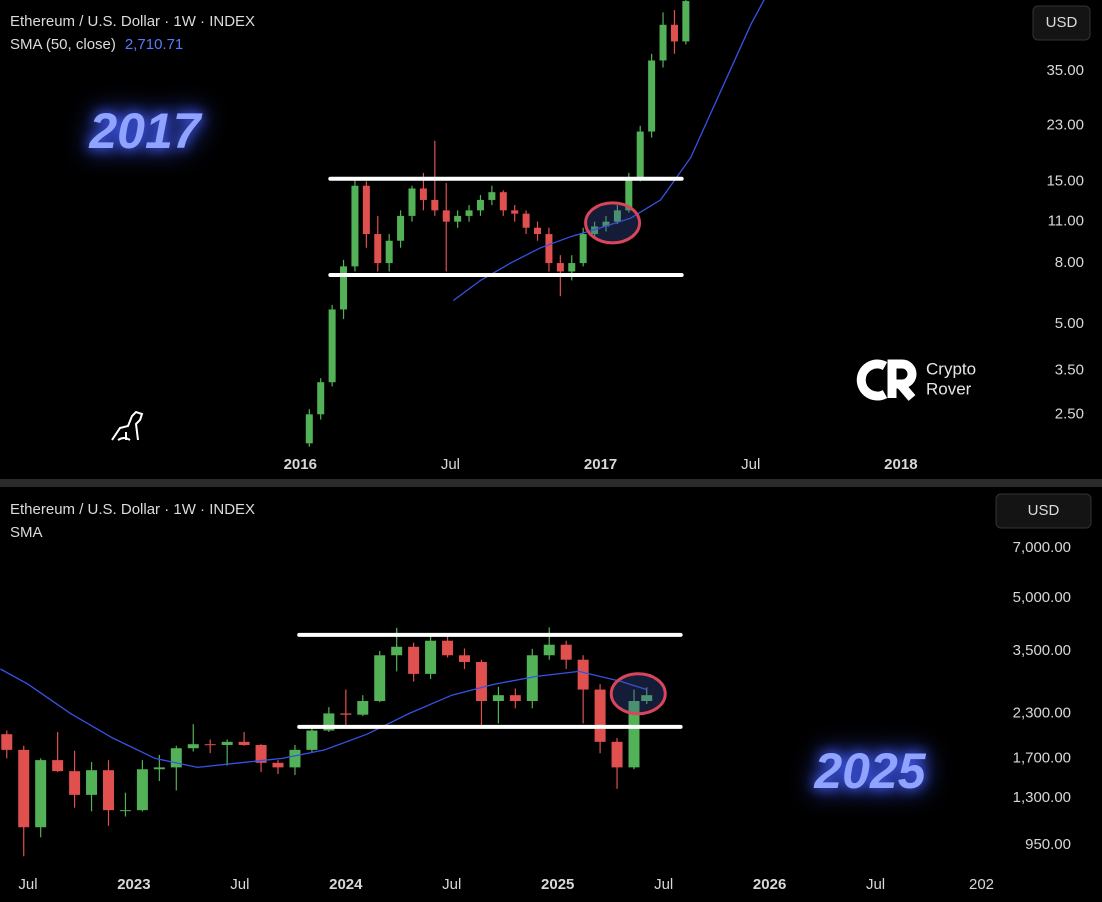 The image size is (1102, 902). Describe the element at coordinates (1048, 844) in the screenshot. I see `y-tick-label: 950.00` at that location.